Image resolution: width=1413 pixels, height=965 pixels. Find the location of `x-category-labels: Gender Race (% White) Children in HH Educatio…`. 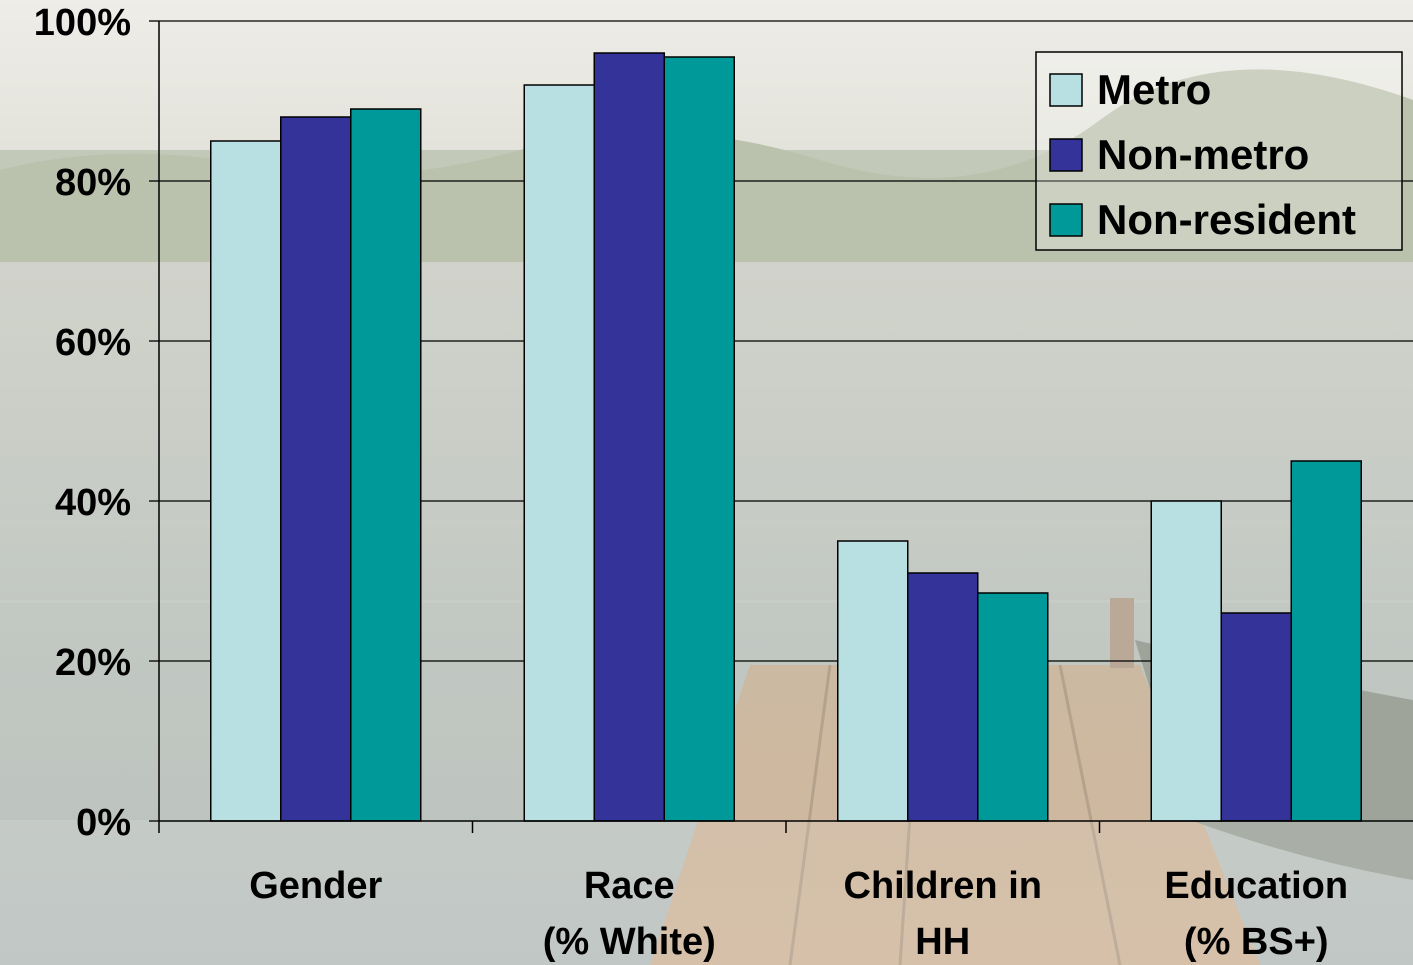

x-category-labels: Gender Race (% White) Children in HH Educatio… is located at coordinates (798, 914).